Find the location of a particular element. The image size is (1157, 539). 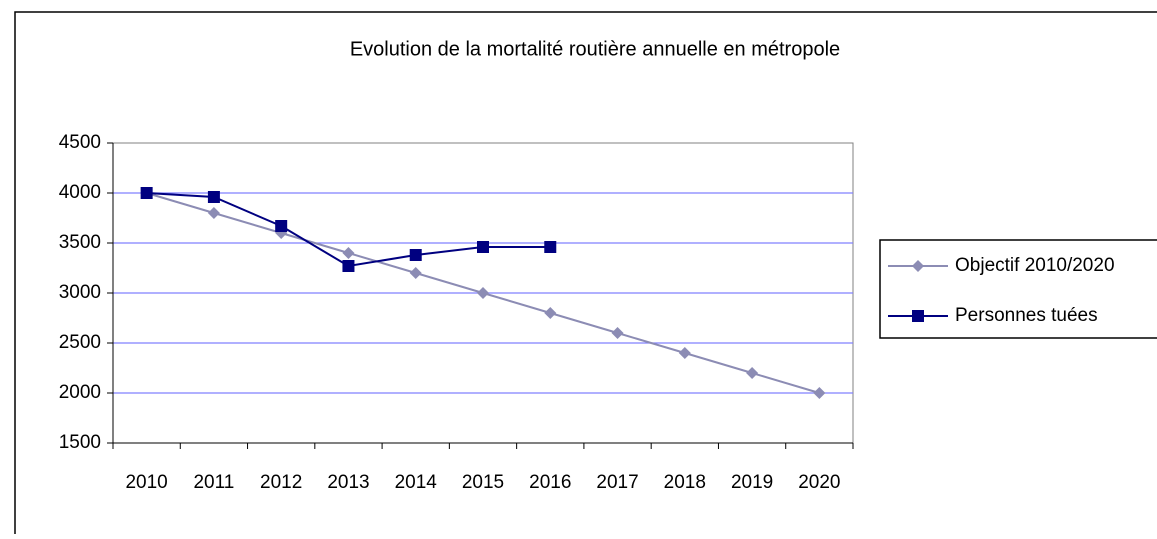

x-tick-label: 2020 is located at coordinates (819, 482).